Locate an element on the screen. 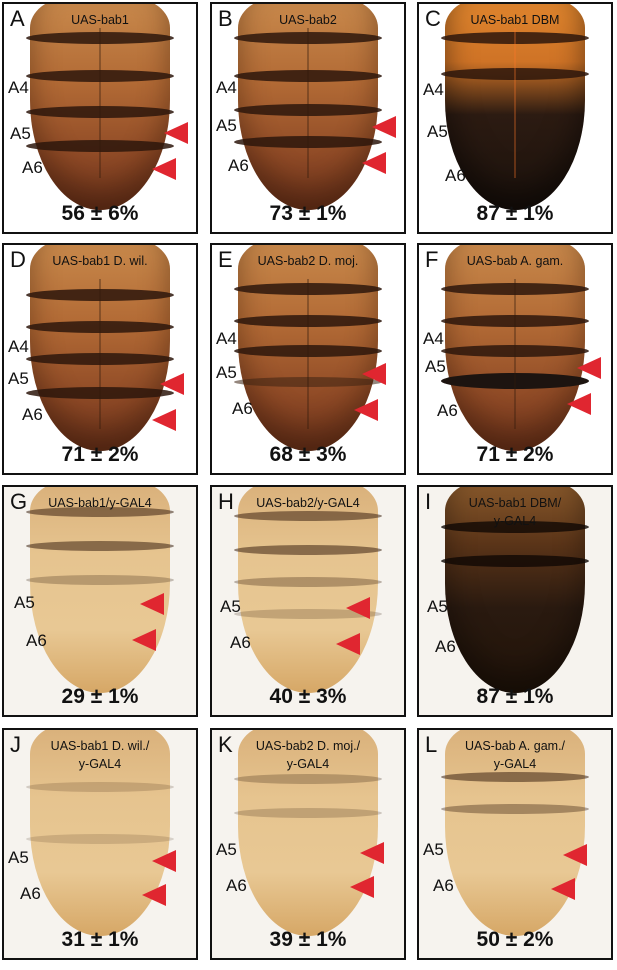 Image resolution: width=617 pixels, height=970 pixels. percentage-label: 56 ± 6% is located at coordinates (100, 213).